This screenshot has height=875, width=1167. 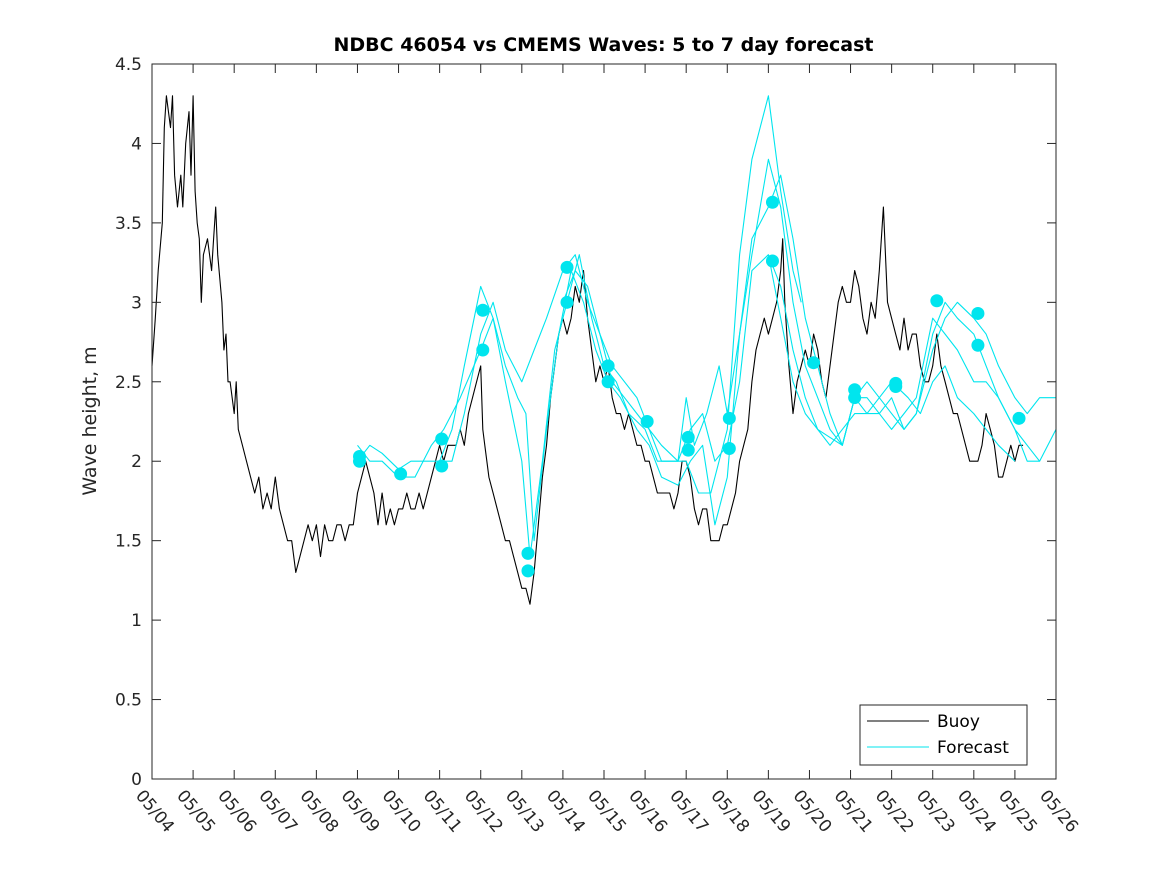 I want to click on x-tick-label: 05/25, so click(x=1017, y=811).